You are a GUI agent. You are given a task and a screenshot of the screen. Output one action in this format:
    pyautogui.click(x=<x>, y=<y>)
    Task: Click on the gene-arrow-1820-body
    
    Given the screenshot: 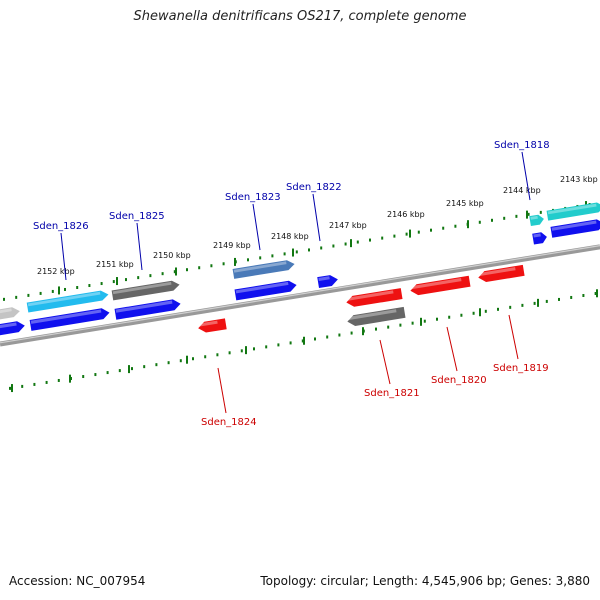 What is the action you would take?
    pyautogui.click(x=440, y=285)
    